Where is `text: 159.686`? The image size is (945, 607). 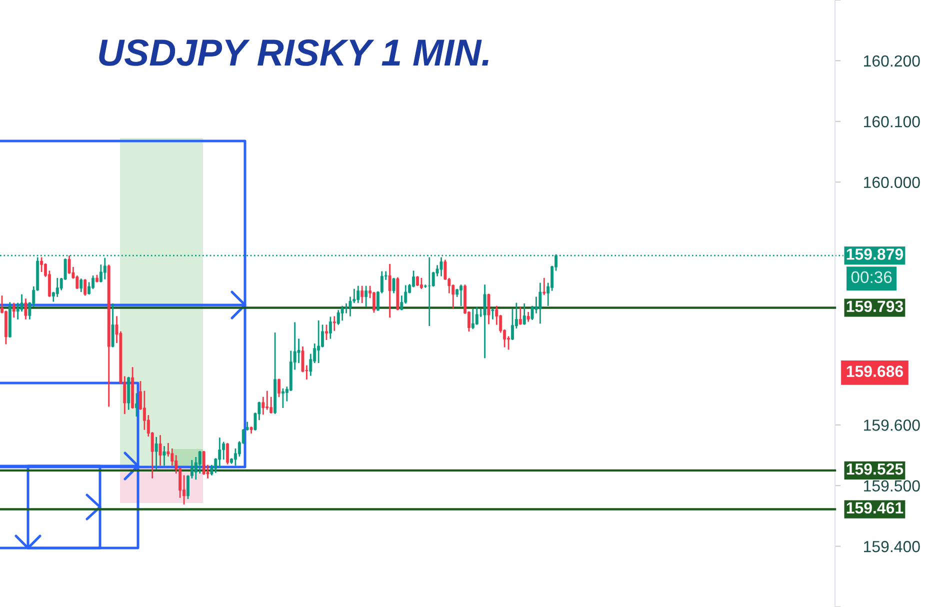 text: 159.686 is located at coordinates (875, 371).